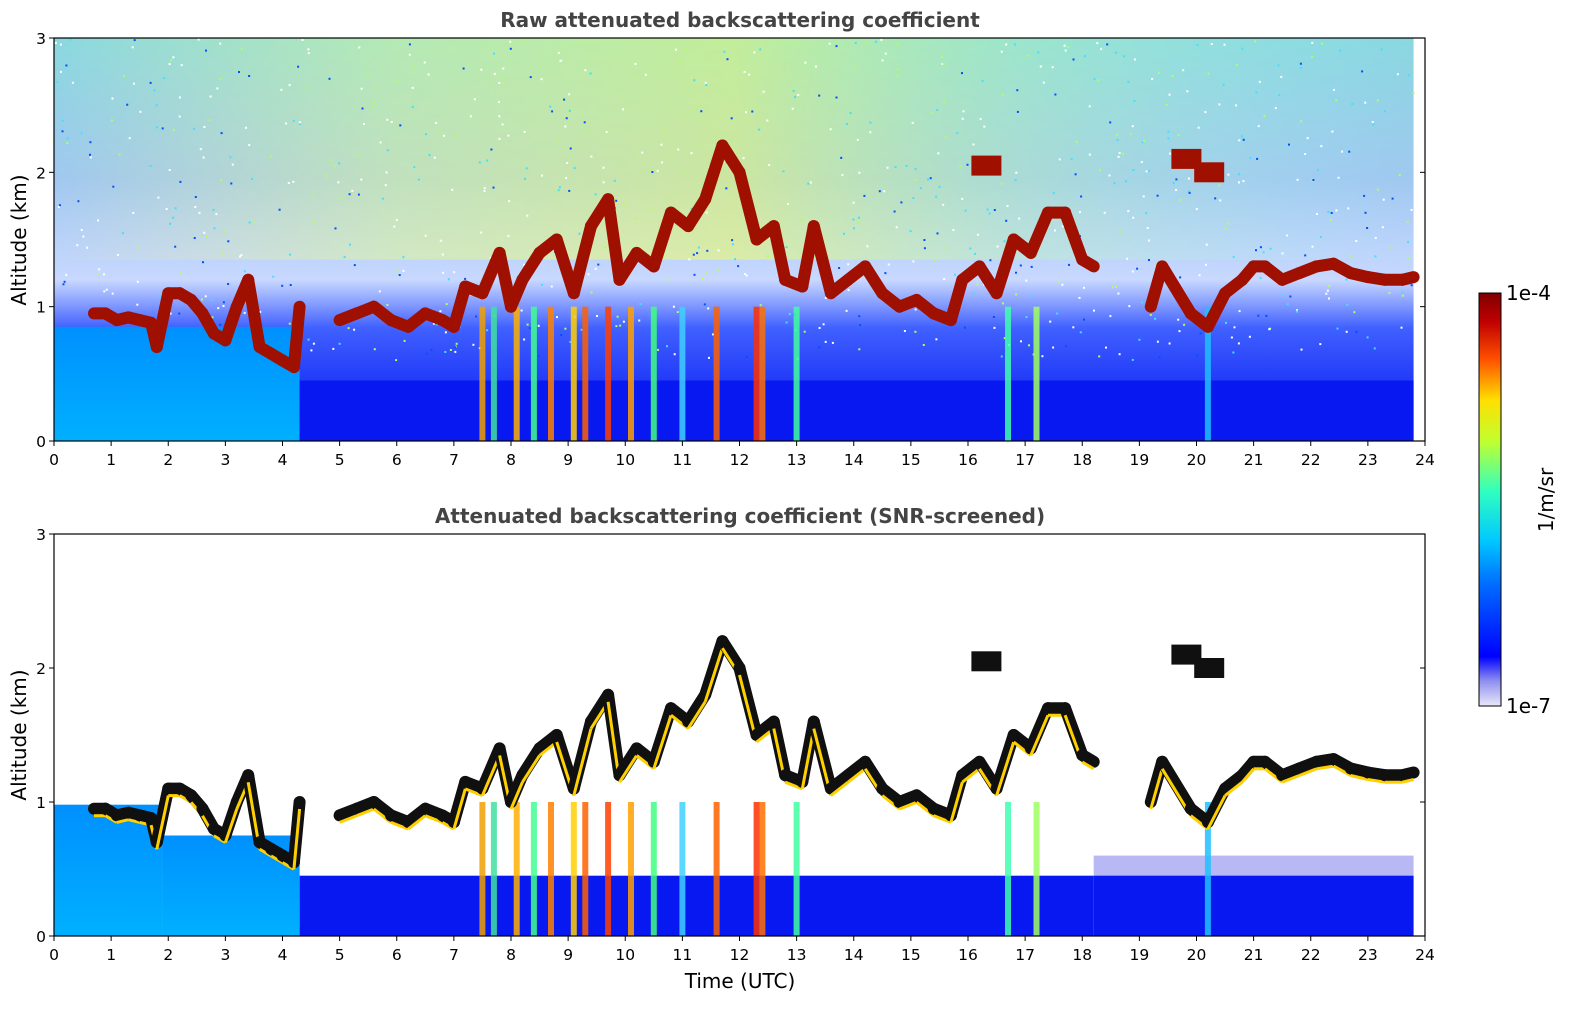 This screenshot has width=1595, height=1020. I want to click on x-tick-label: 6, so click(397, 460).